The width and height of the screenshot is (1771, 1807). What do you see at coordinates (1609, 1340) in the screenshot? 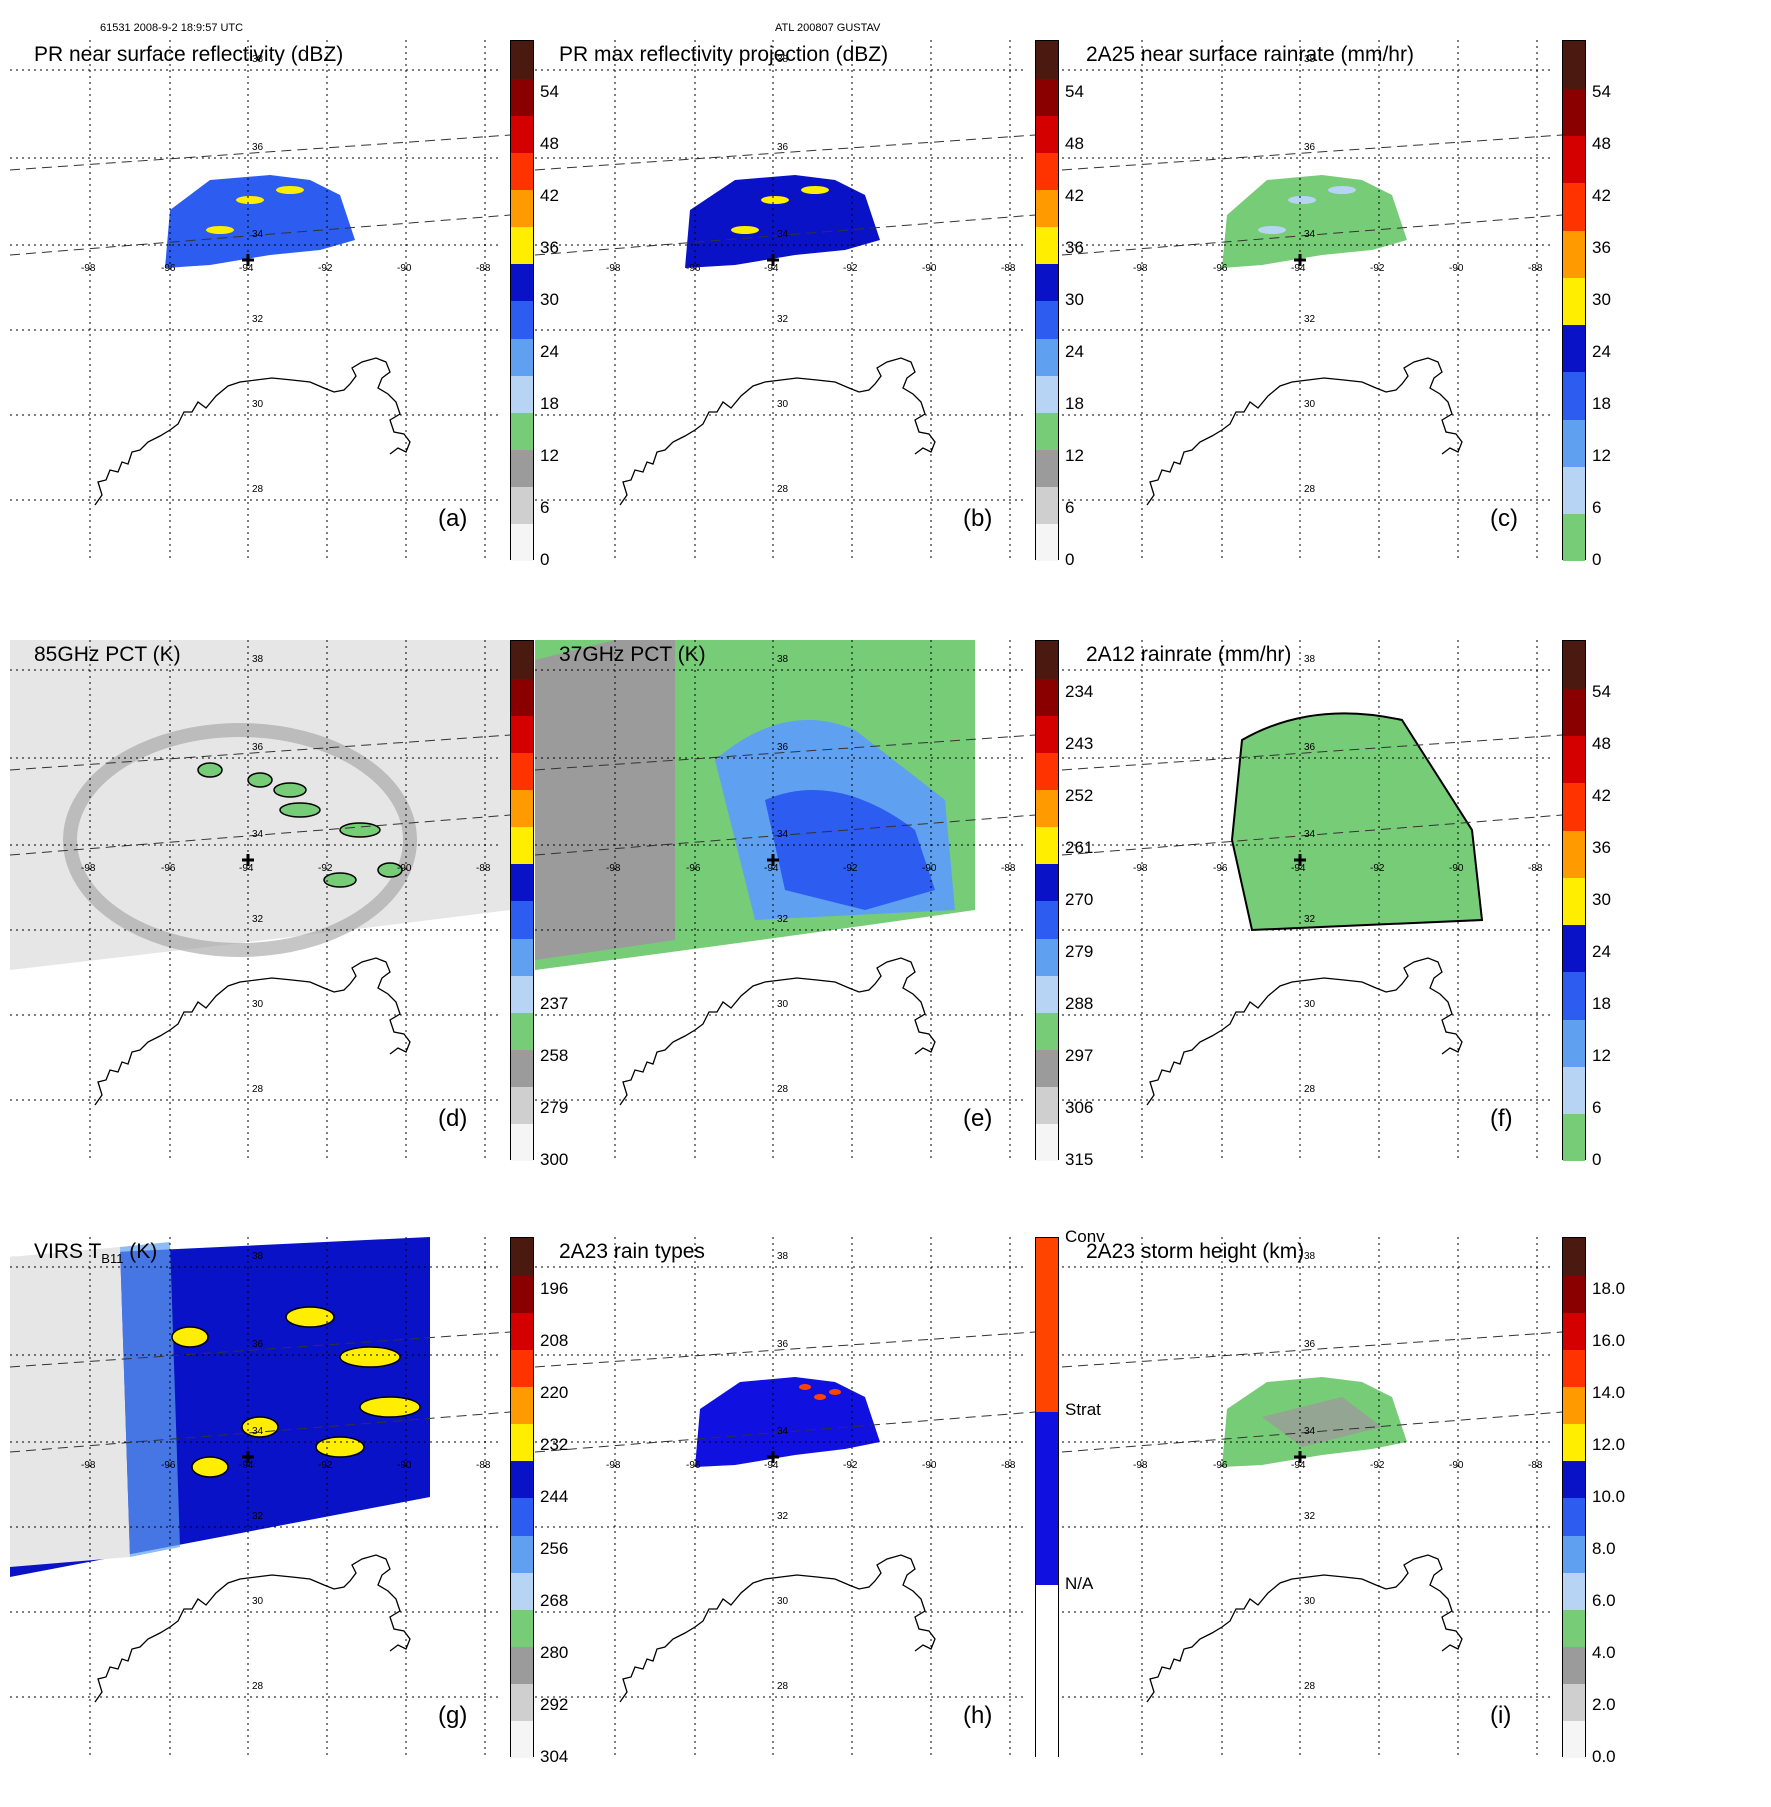
I see `colorbar-tick-label: 16.0` at bounding box center [1609, 1340].